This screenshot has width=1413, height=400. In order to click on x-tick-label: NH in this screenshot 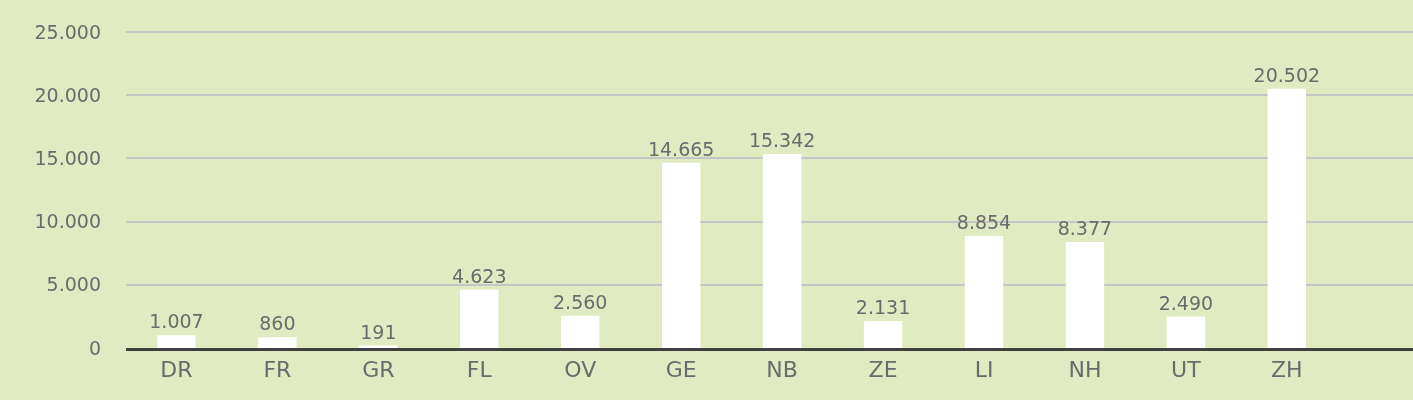, I will do `click(1085, 370)`.